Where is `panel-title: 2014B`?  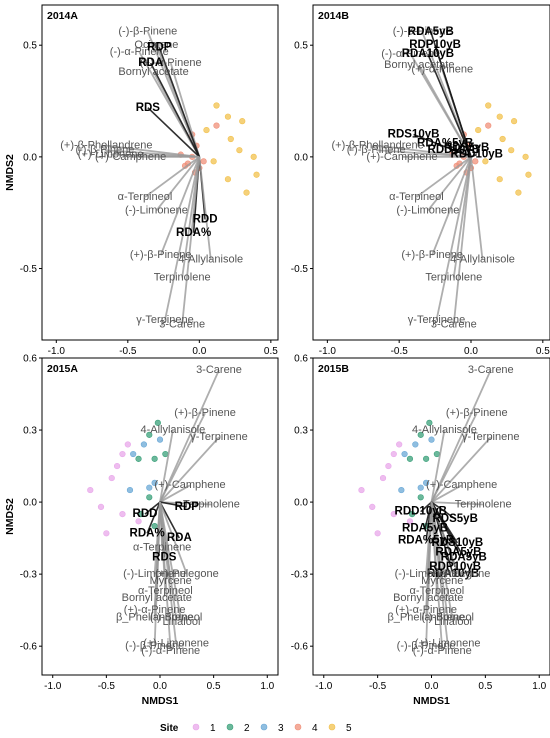
panel-title: 2014B is located at coordinates (333, 16).